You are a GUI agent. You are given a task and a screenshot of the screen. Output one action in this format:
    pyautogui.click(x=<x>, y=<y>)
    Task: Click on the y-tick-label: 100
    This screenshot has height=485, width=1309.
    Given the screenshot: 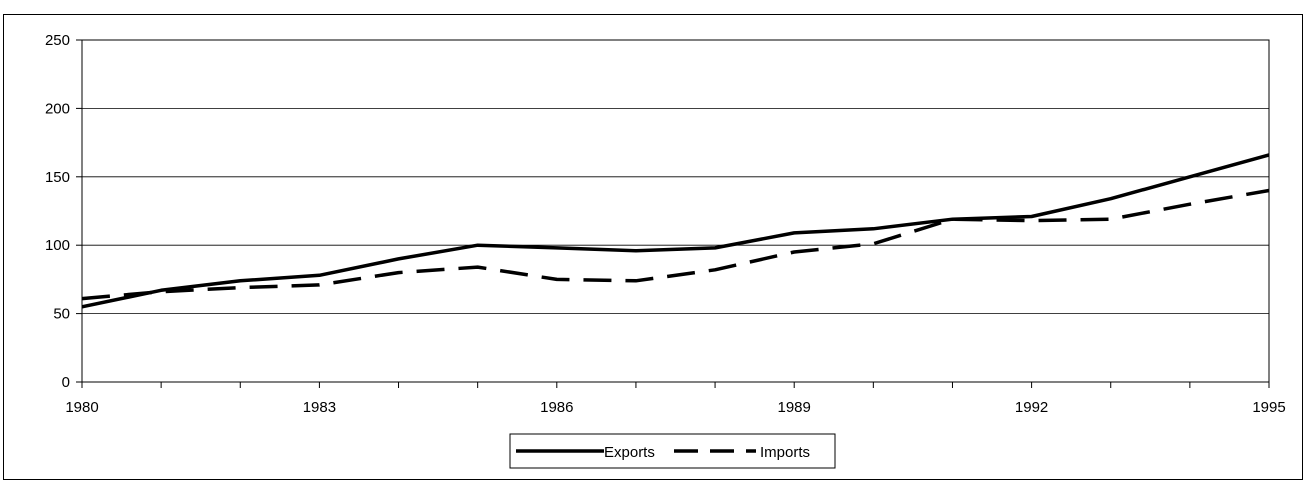 What is the action you would take?
    pyautogui.click(x=57, y=245)
    